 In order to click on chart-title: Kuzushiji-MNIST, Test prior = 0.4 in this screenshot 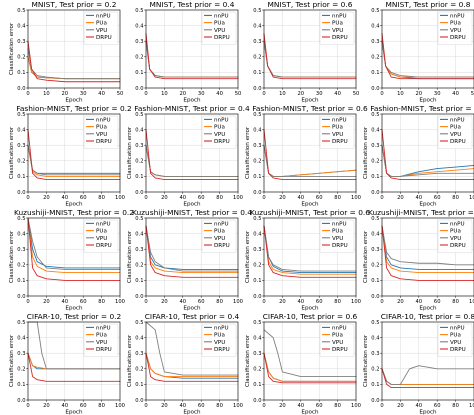, I will do `click(192, 212)`.